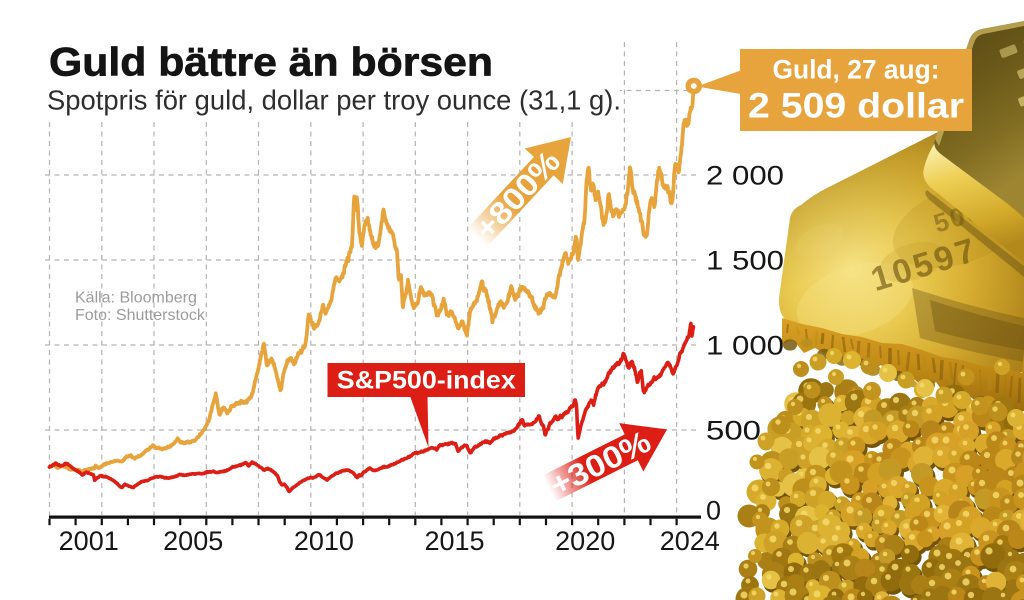 The width and height of the screenshot is (1024, 600). Describe the element at coordinates (89, 541) in the screenshot. I see `svg-text: 2001` at that location.